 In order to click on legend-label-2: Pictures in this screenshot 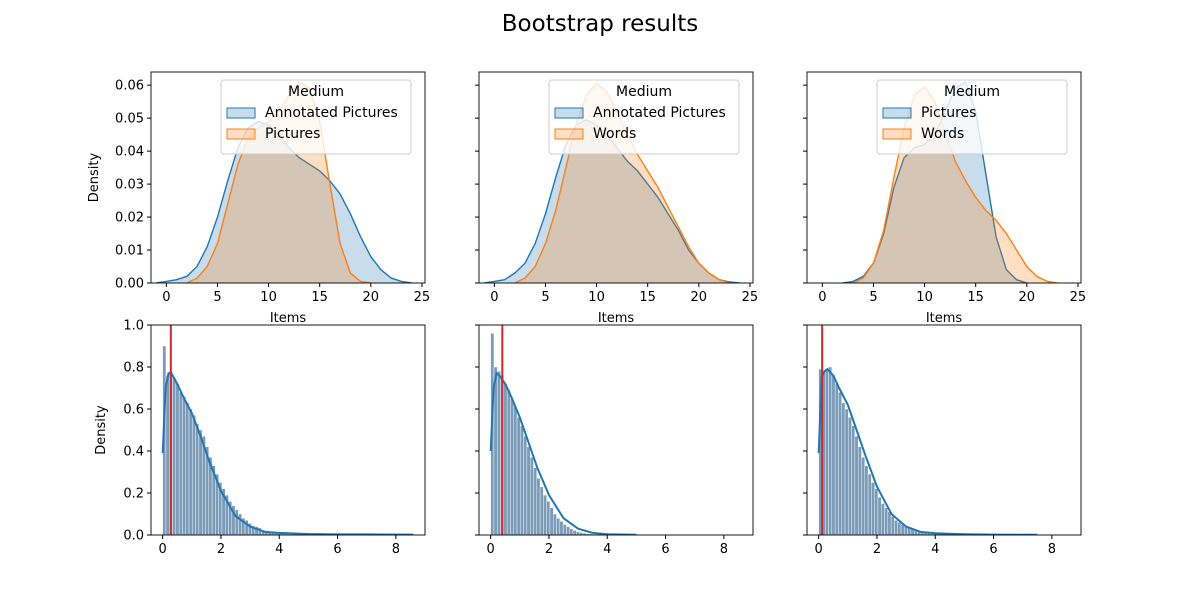, I will do `click(292, 134)`.